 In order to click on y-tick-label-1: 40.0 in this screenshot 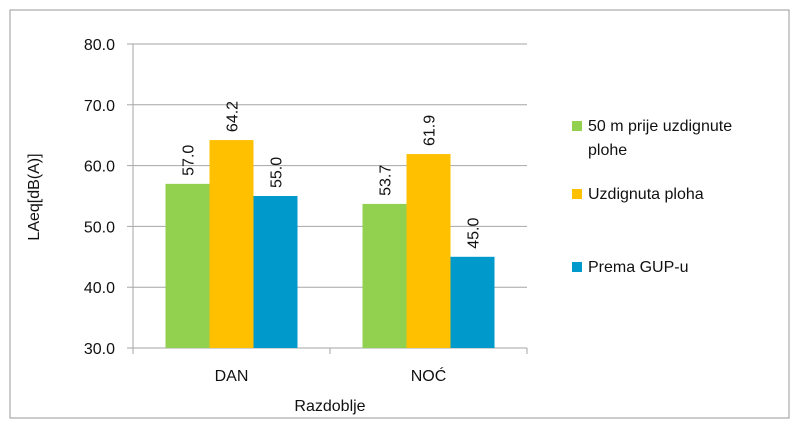, I will do `click(99, 288)`.